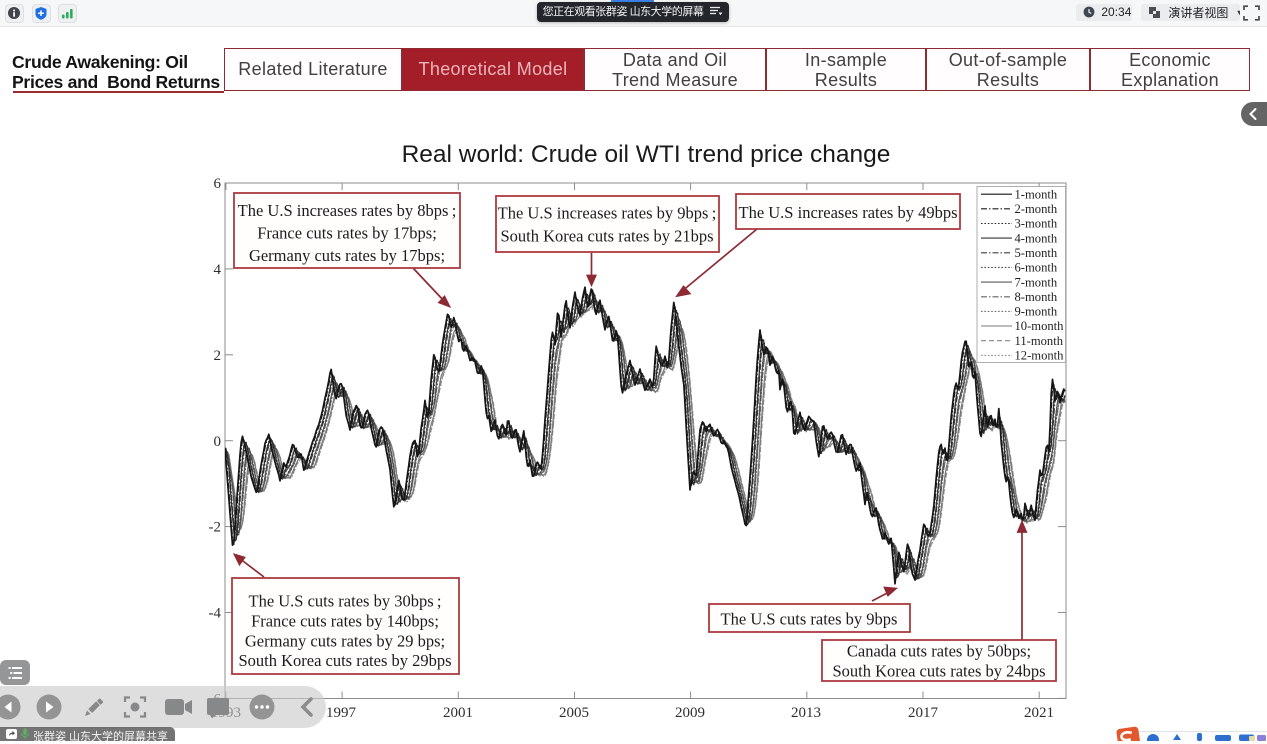  What do you see at coordinates (574, 713) in the screenshot?
I see `svg-text: 2005` at bounding box center [574, 713].